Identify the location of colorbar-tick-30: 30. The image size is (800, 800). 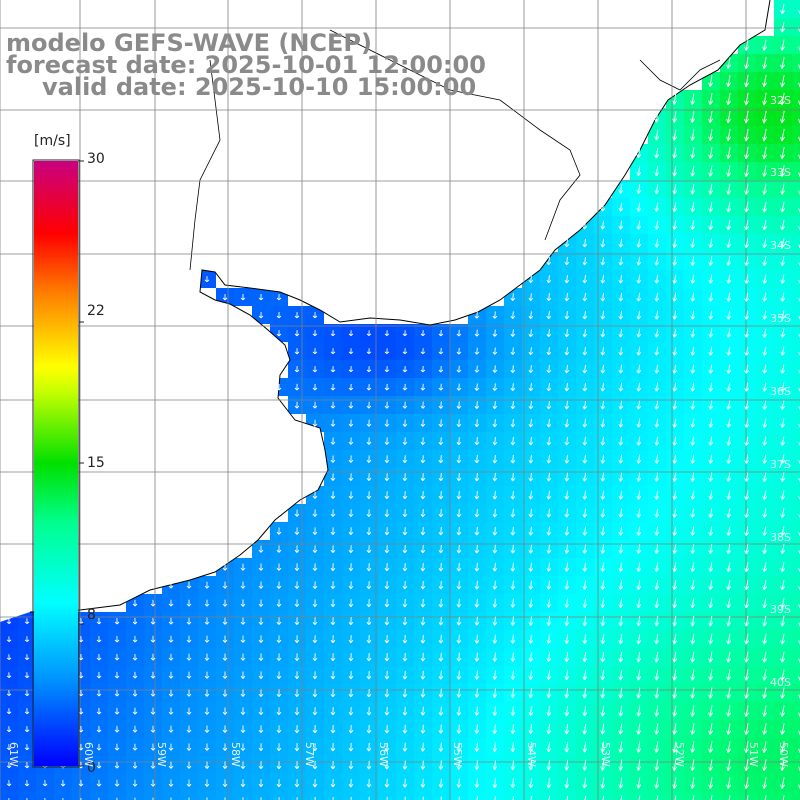
(96, 159).